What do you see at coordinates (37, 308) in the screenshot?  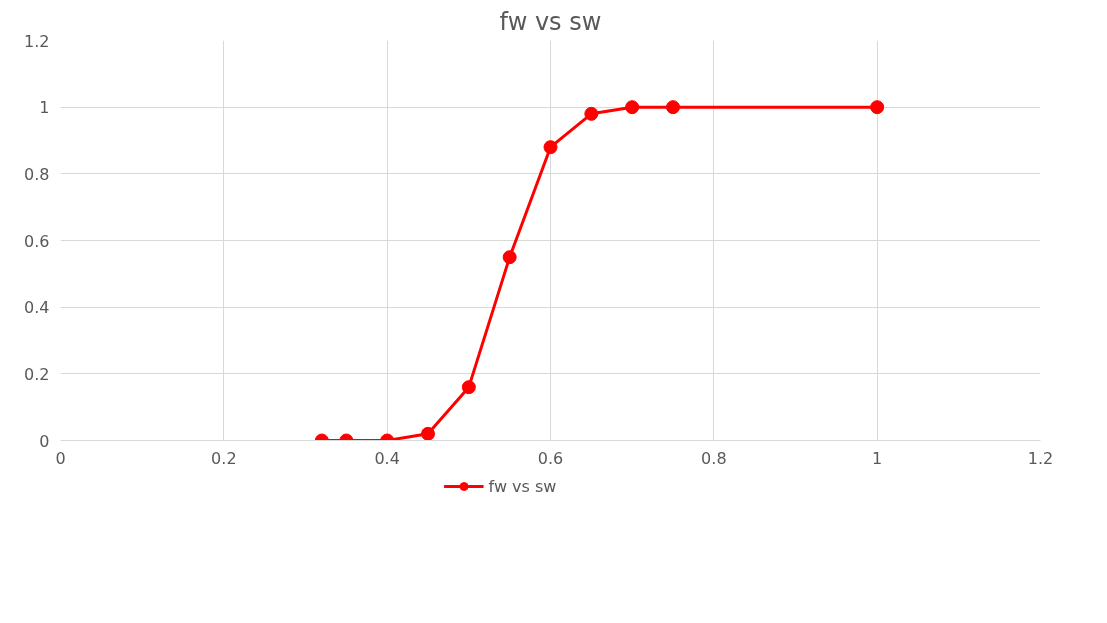 I see `y-tick-label: 0.4` at bounding box center [37, 308].